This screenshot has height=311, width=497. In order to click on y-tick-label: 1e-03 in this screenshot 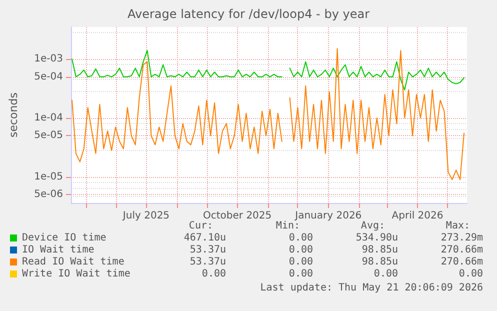, I will do `click(48, 59)`.